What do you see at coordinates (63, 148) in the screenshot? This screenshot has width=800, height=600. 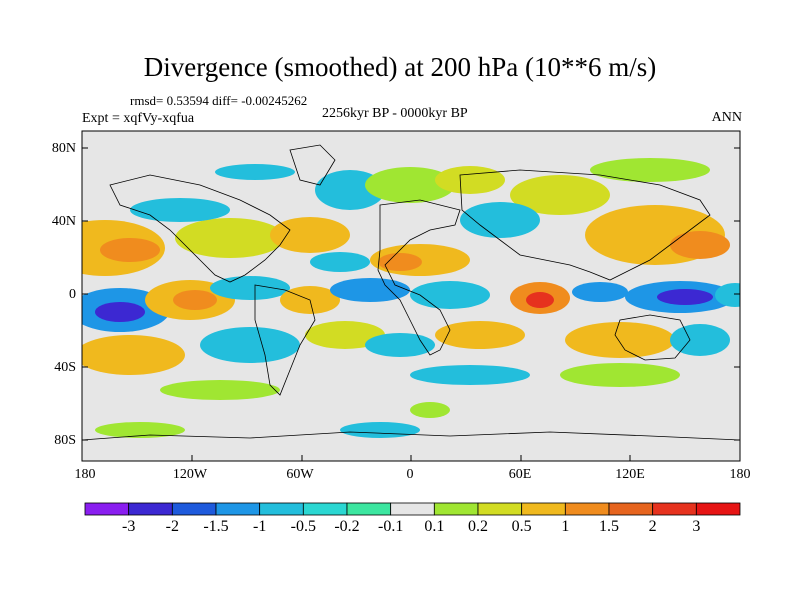 I see `lat-label-80n: 80N` at bounding box center [63, 148].